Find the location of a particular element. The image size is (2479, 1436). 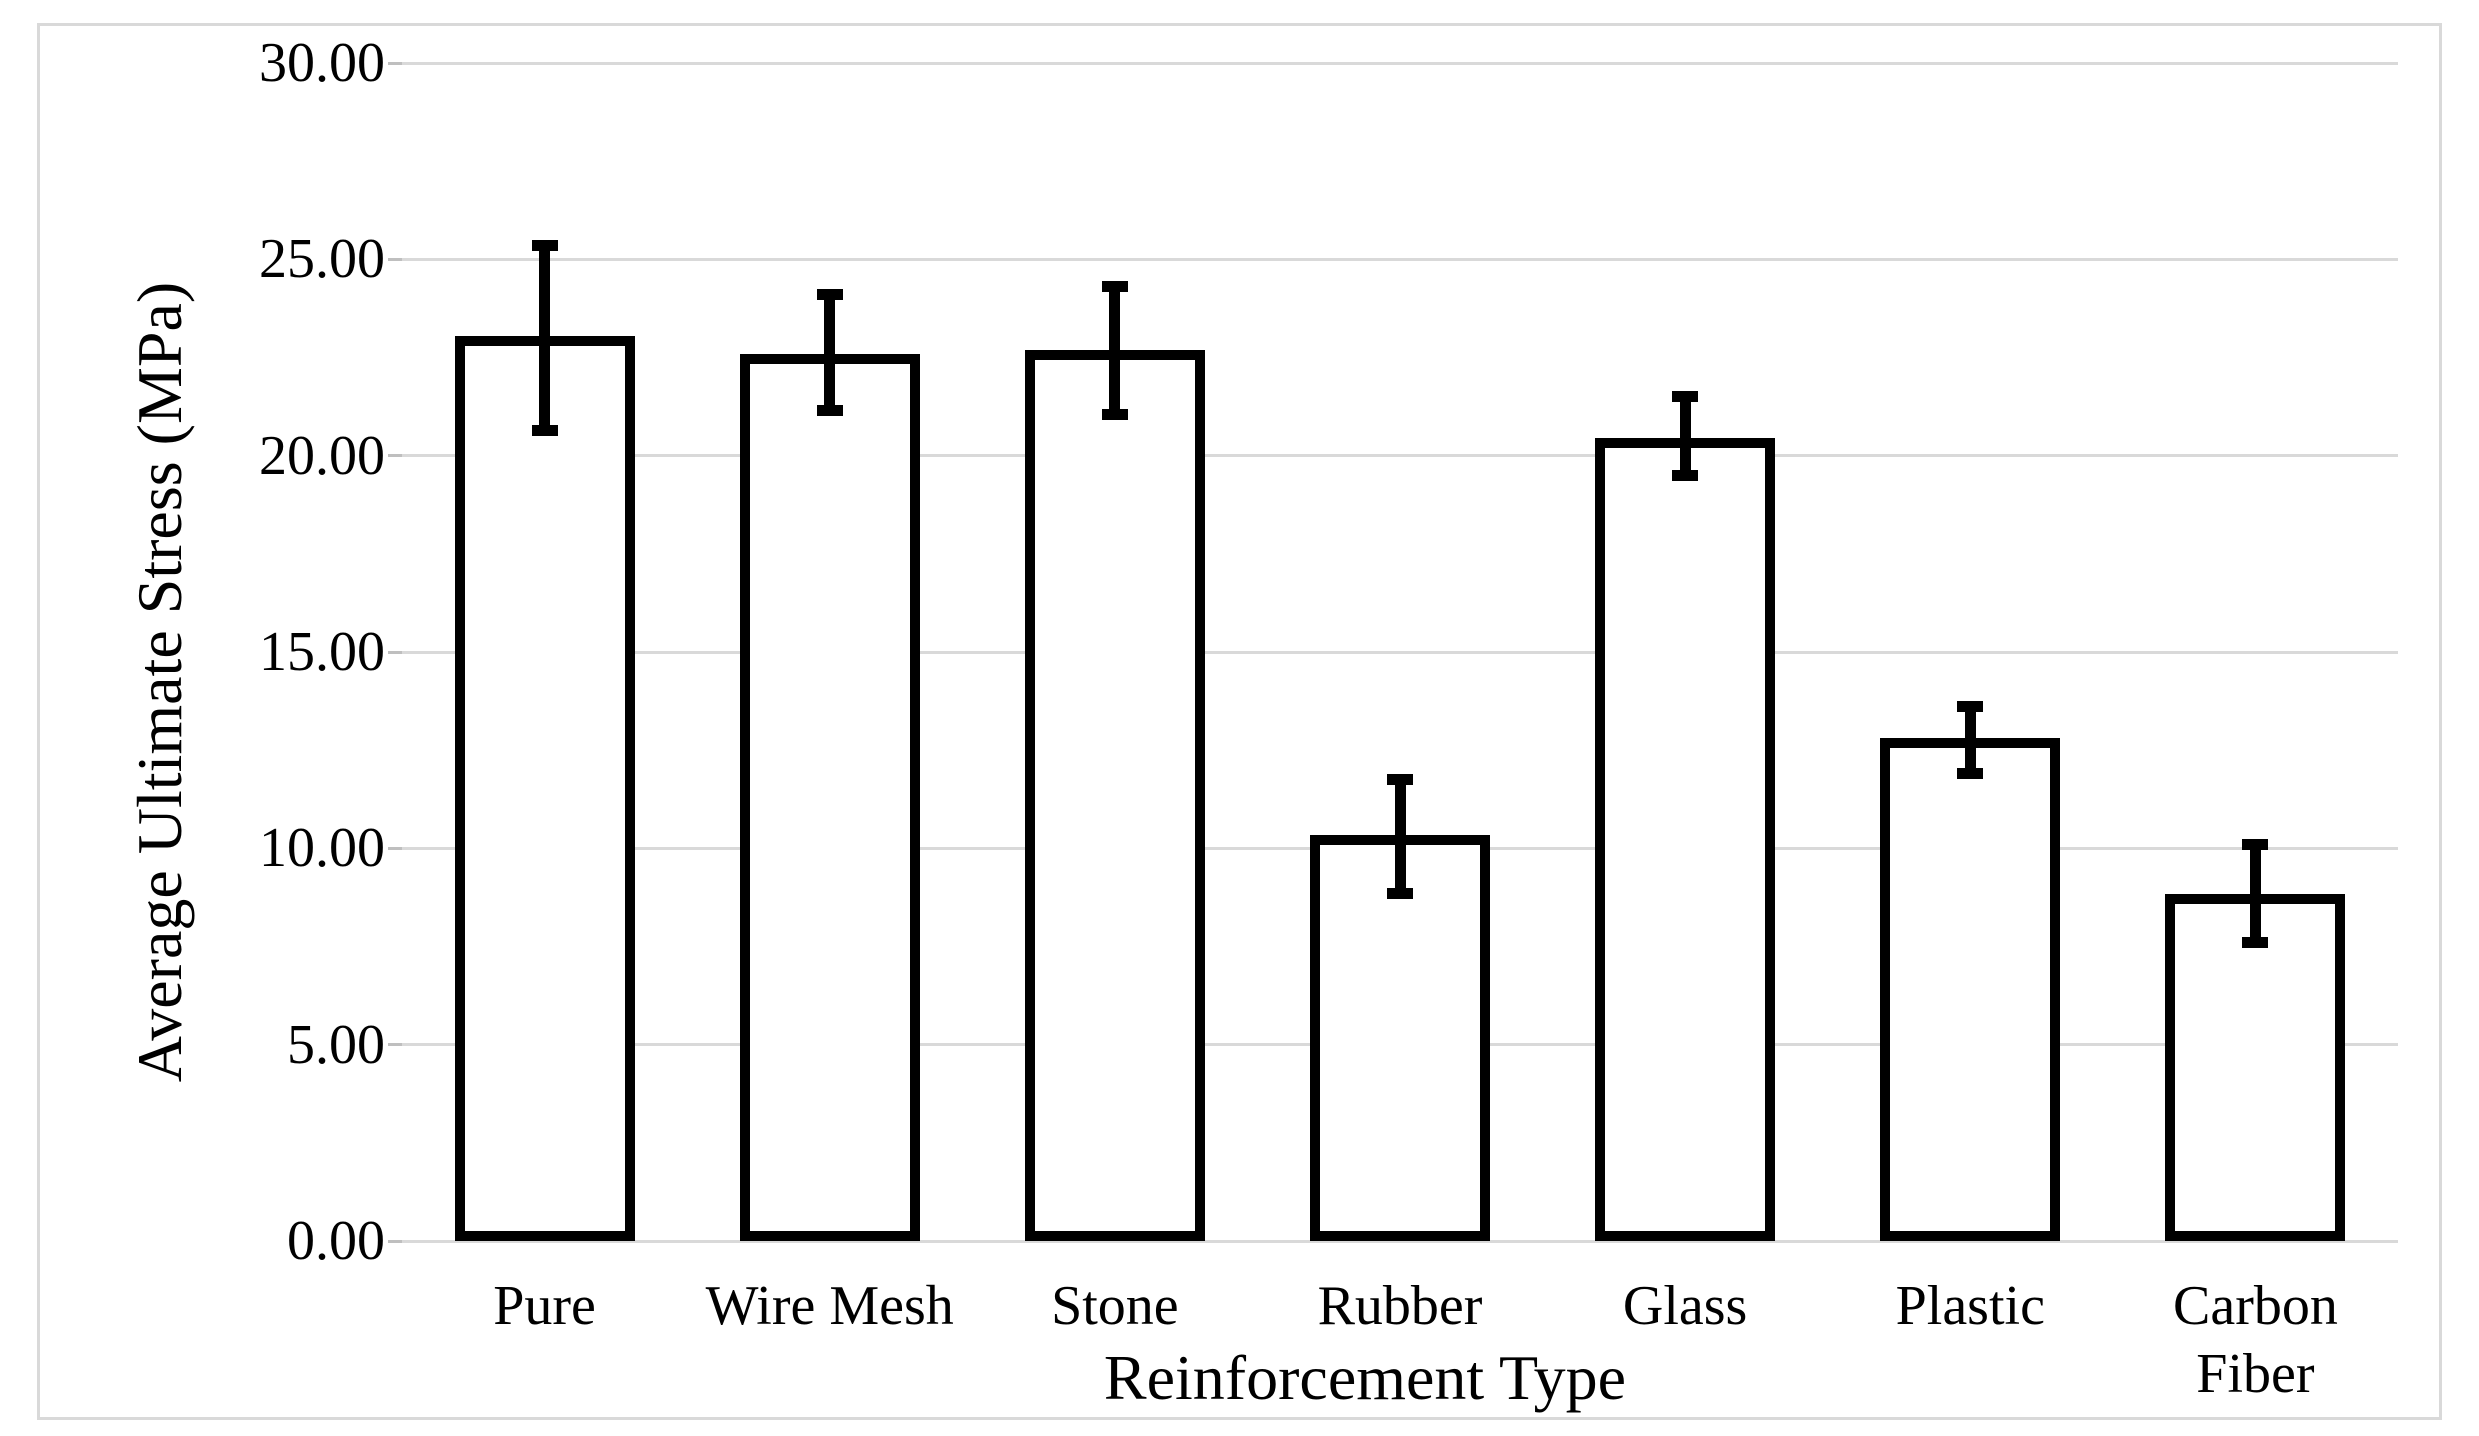

category-label-rubber: Rubber is located at coordinates (1400, 1306).